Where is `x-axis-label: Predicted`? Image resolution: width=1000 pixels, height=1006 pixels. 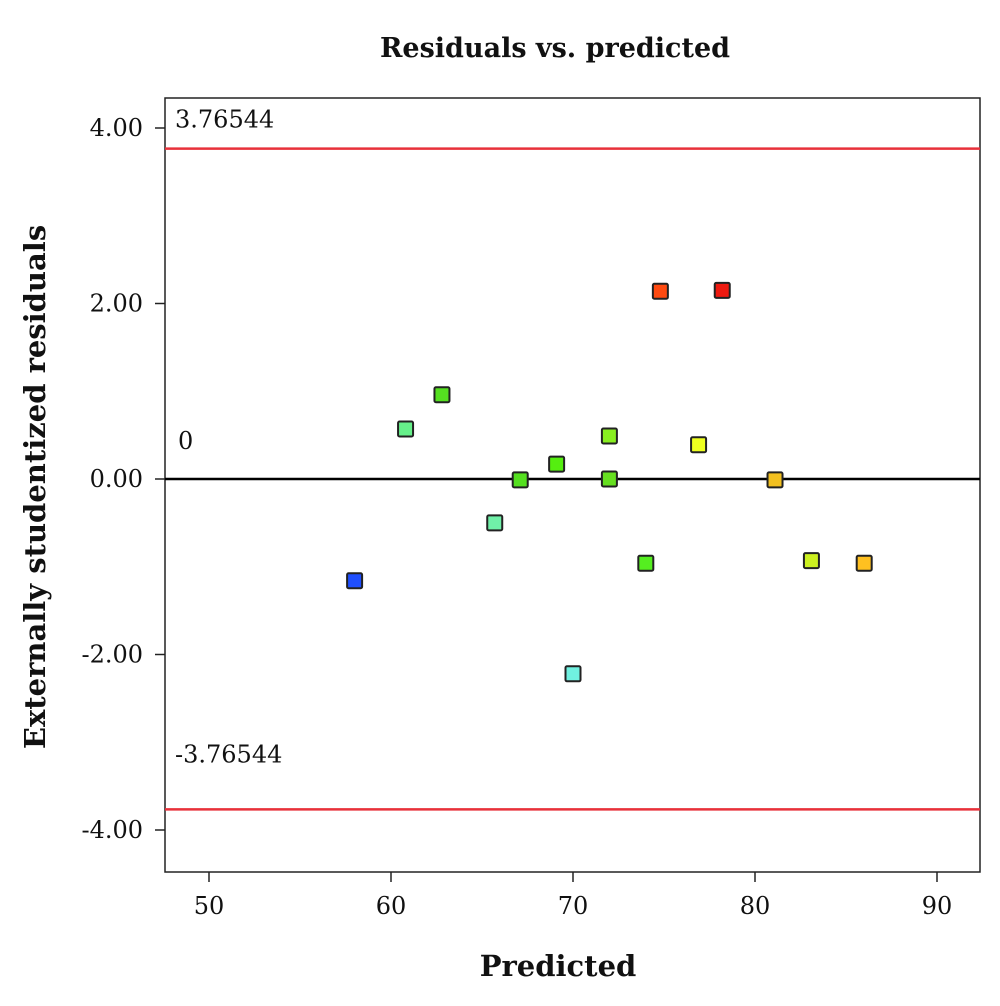 x-axis-label: Predicted is located at coordinates (558, 966).